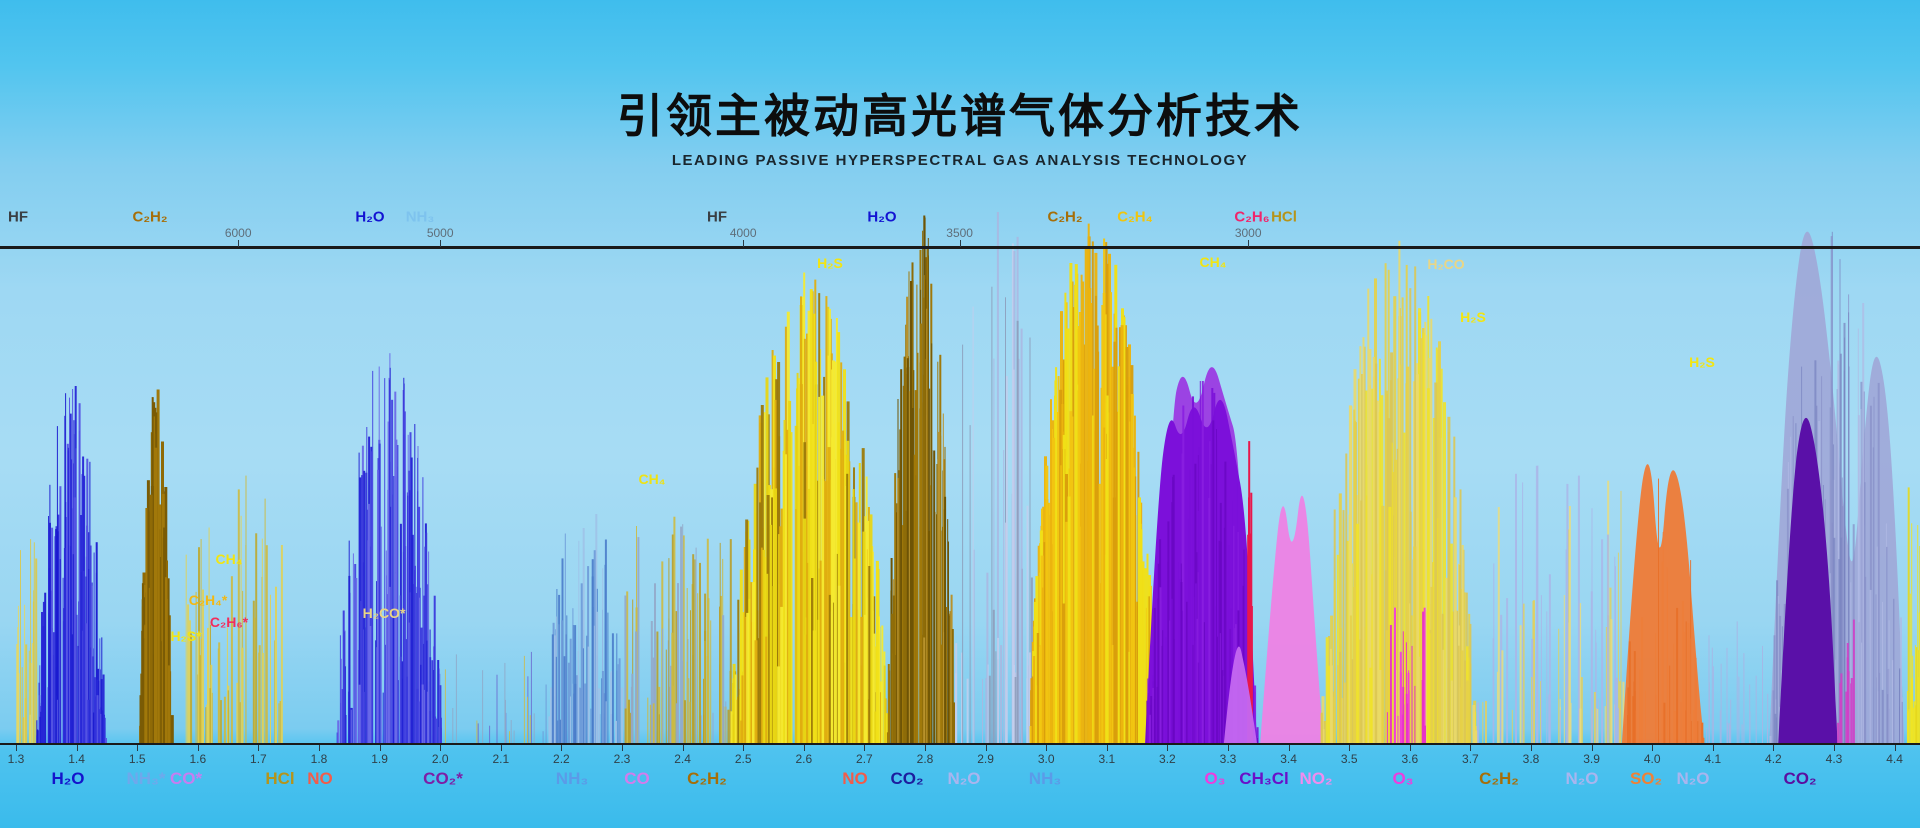 The image size is (1920, 828). Describe the element at coordinates (1202, 562) in the screenshot. I see `band-purple-lines` at that location.